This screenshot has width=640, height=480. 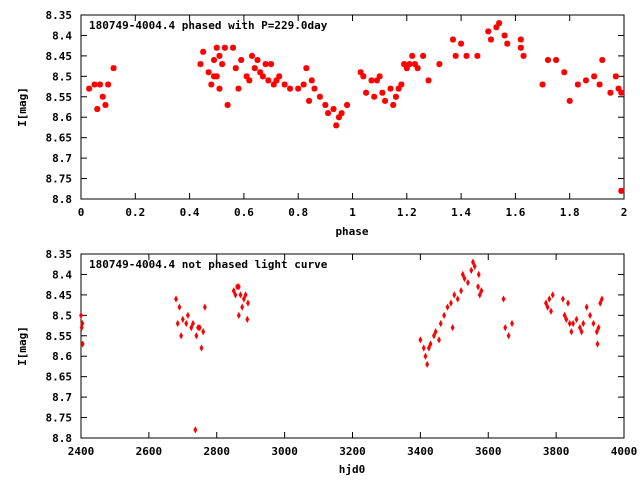 What do you see at coordinates (59, 377) in the screenshot?
I see `unphased-y-tick-label: 8.65` at bounding box center [59, 377].